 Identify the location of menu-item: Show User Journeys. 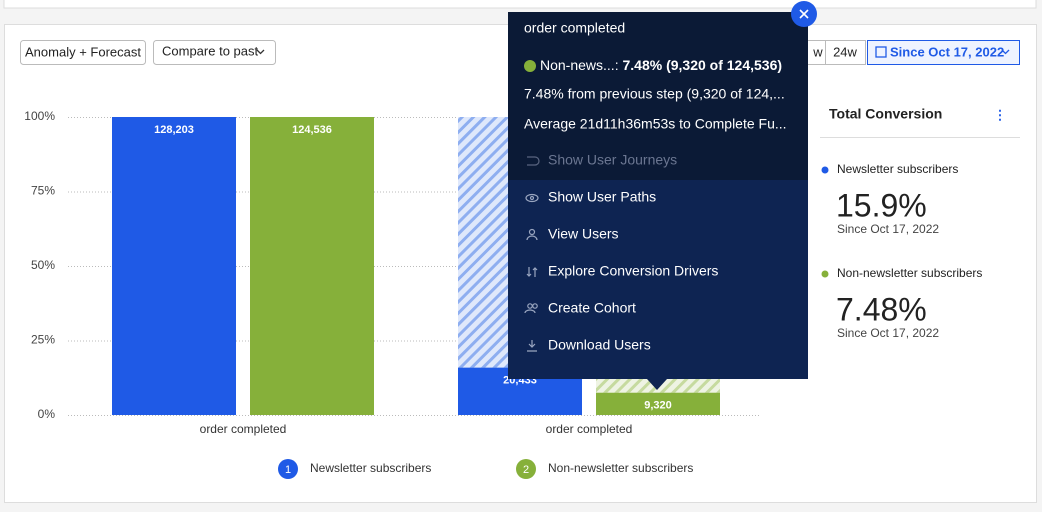
(612, 160).